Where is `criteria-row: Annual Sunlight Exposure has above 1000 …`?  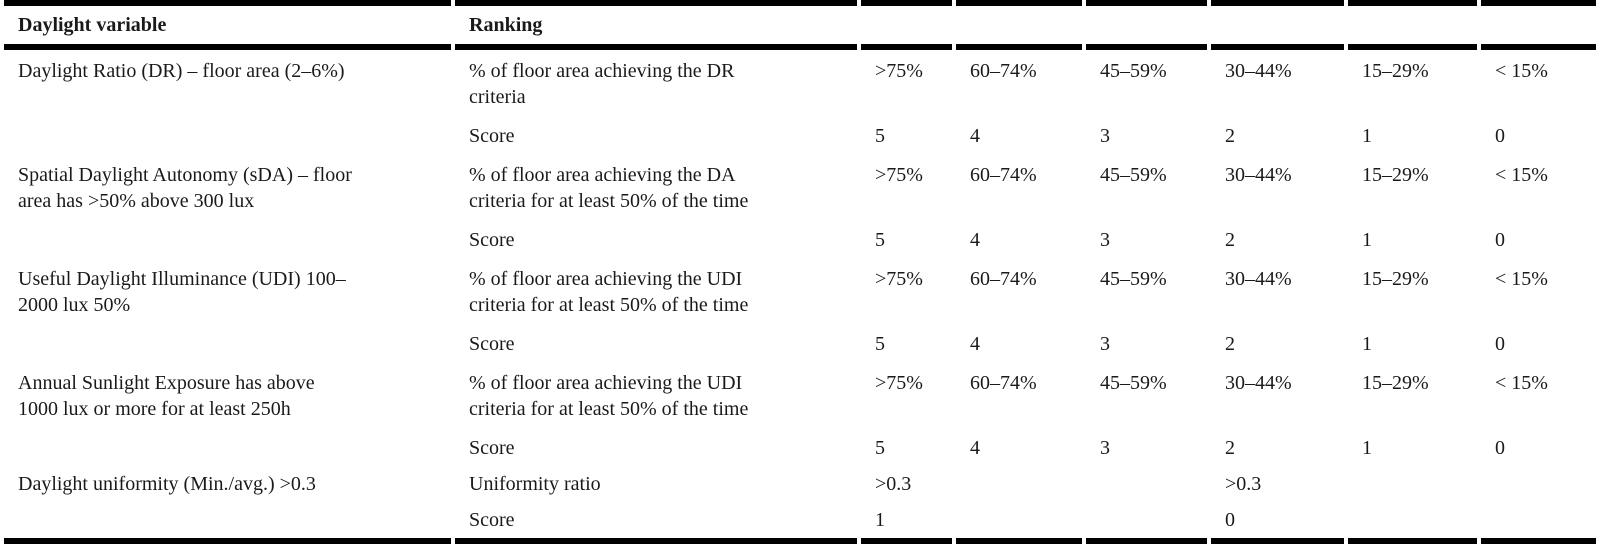 criteria-row: Annual Sunlight Exposure has above 1000 … is located at coordinates (800, 396).